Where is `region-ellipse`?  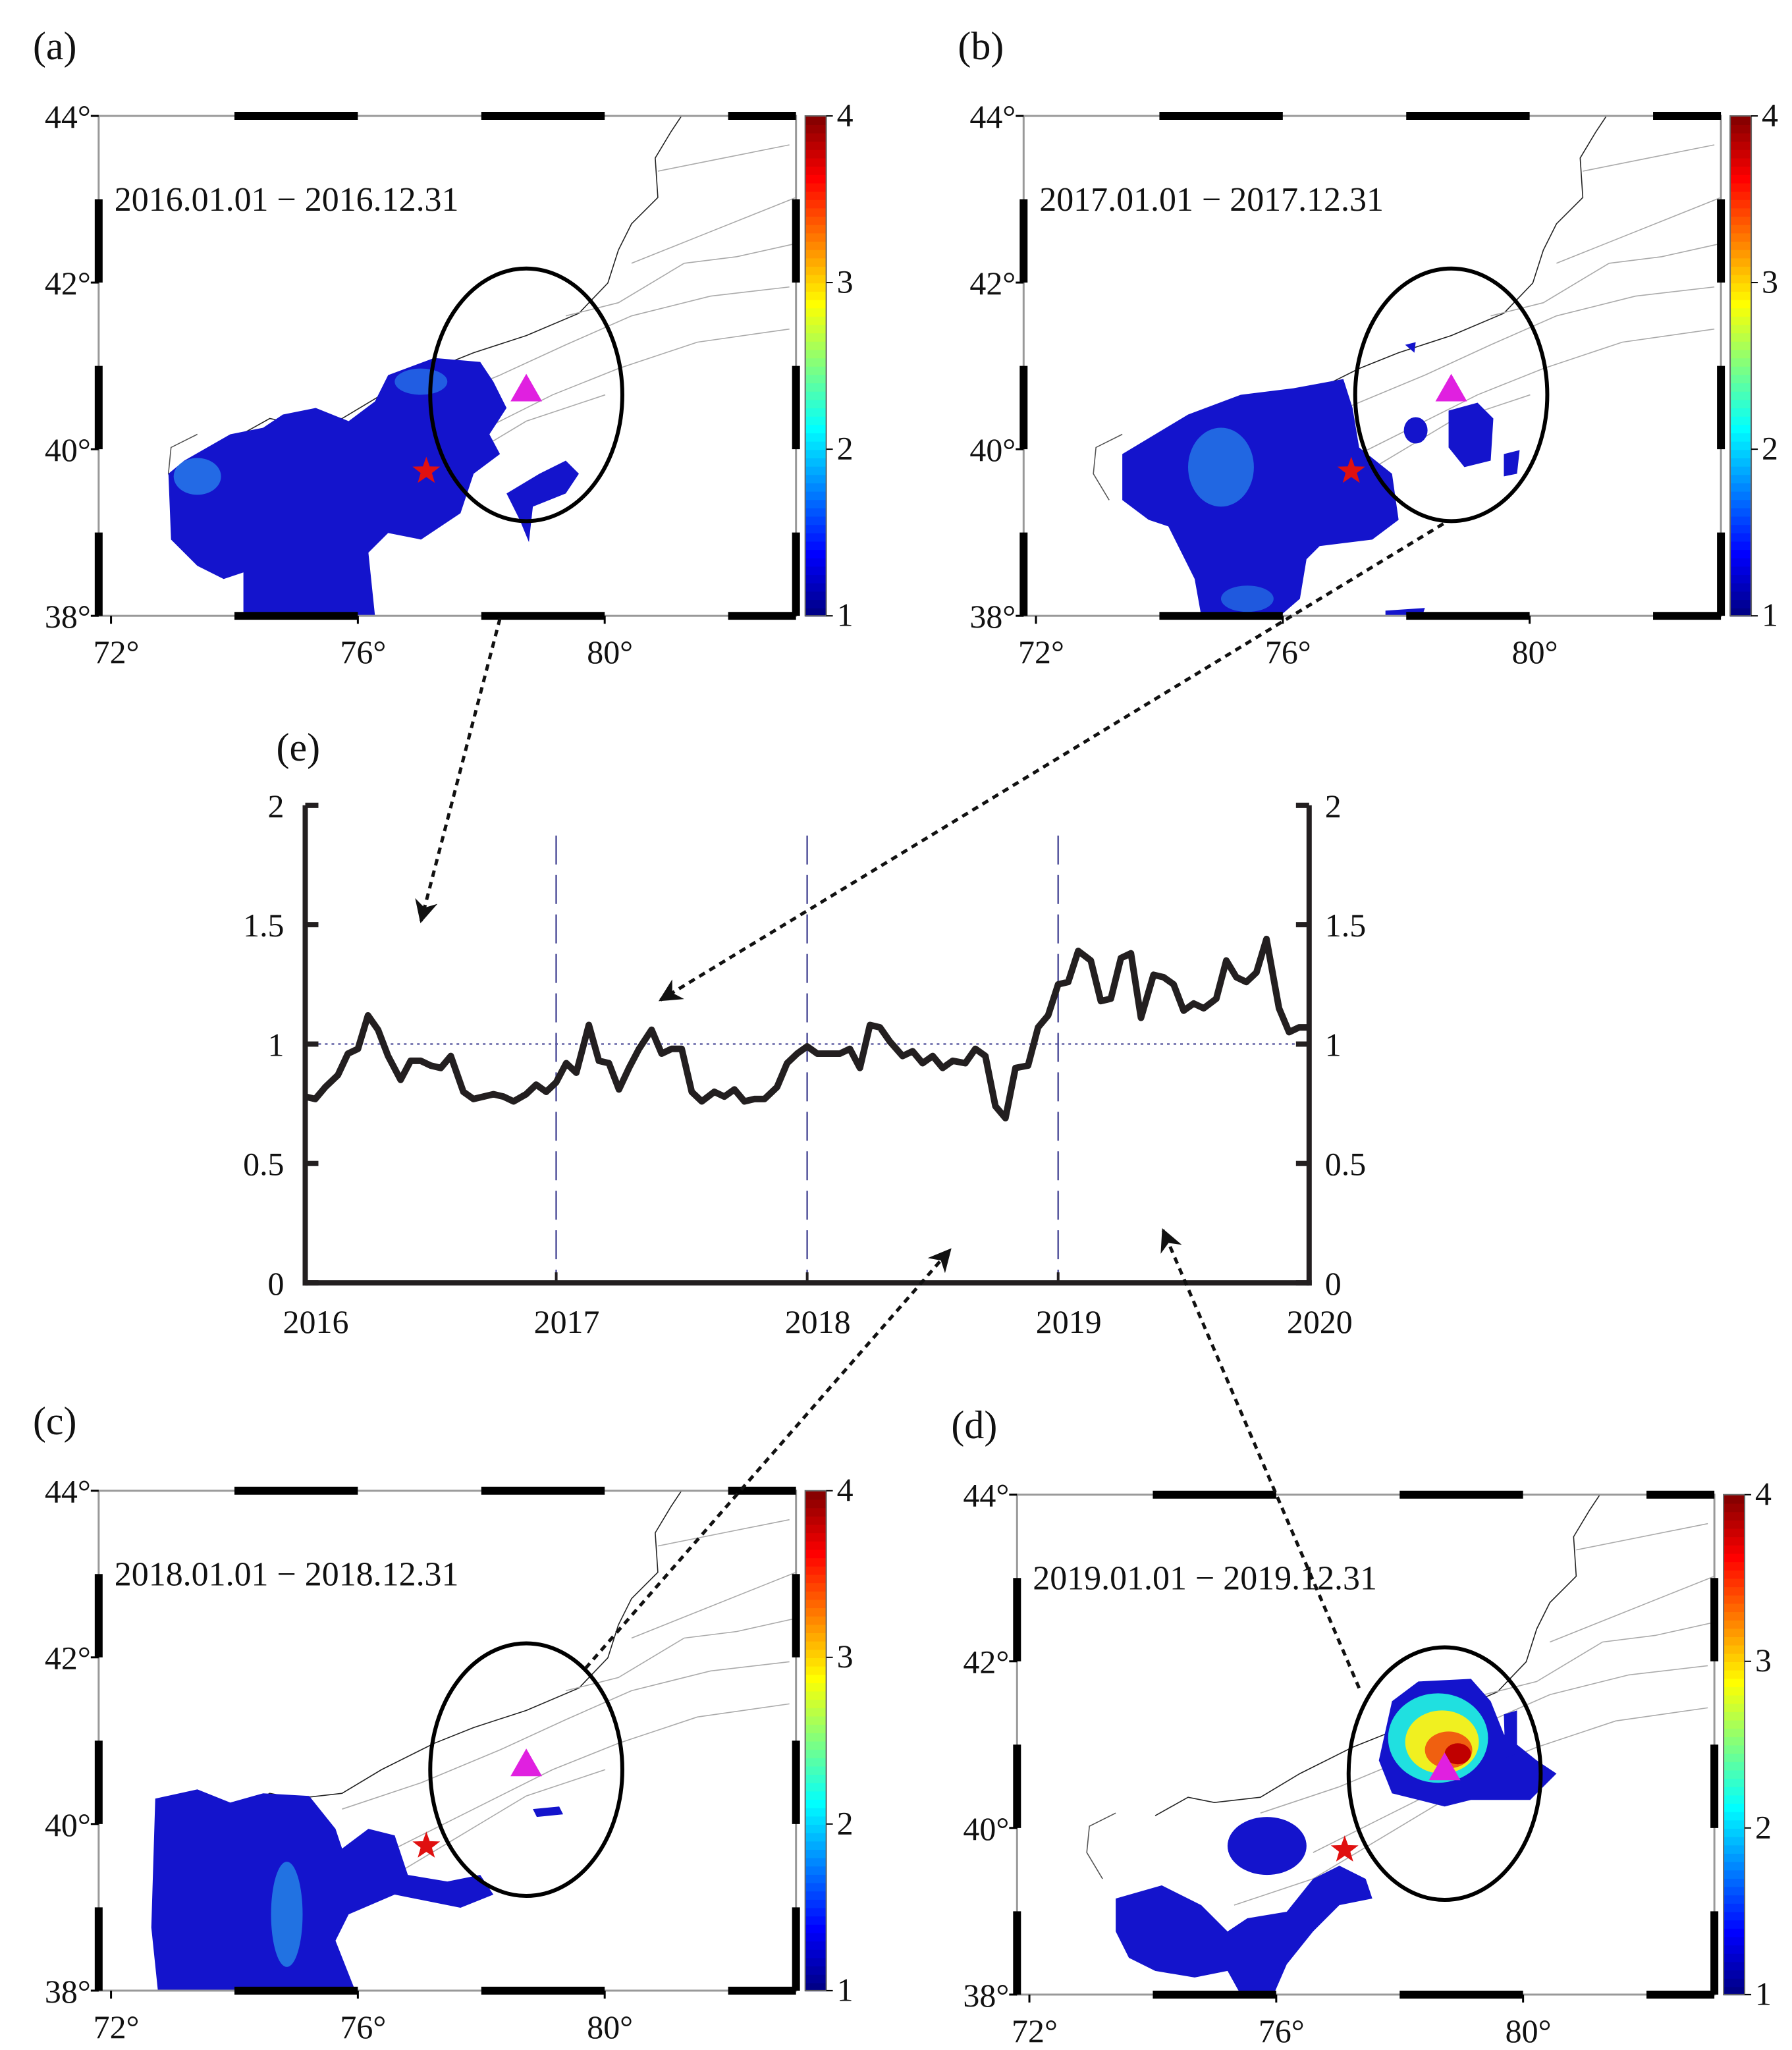 region-ellipse is located at coordinates (1444, 1773).